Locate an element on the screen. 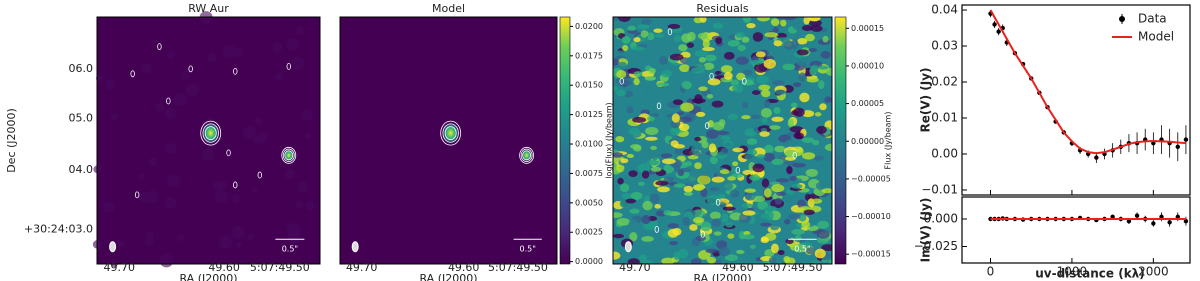 Image resolution: width=1200 pixels, height=281 pixels. panel-title: Residuals is located at coordinates (722, 8).